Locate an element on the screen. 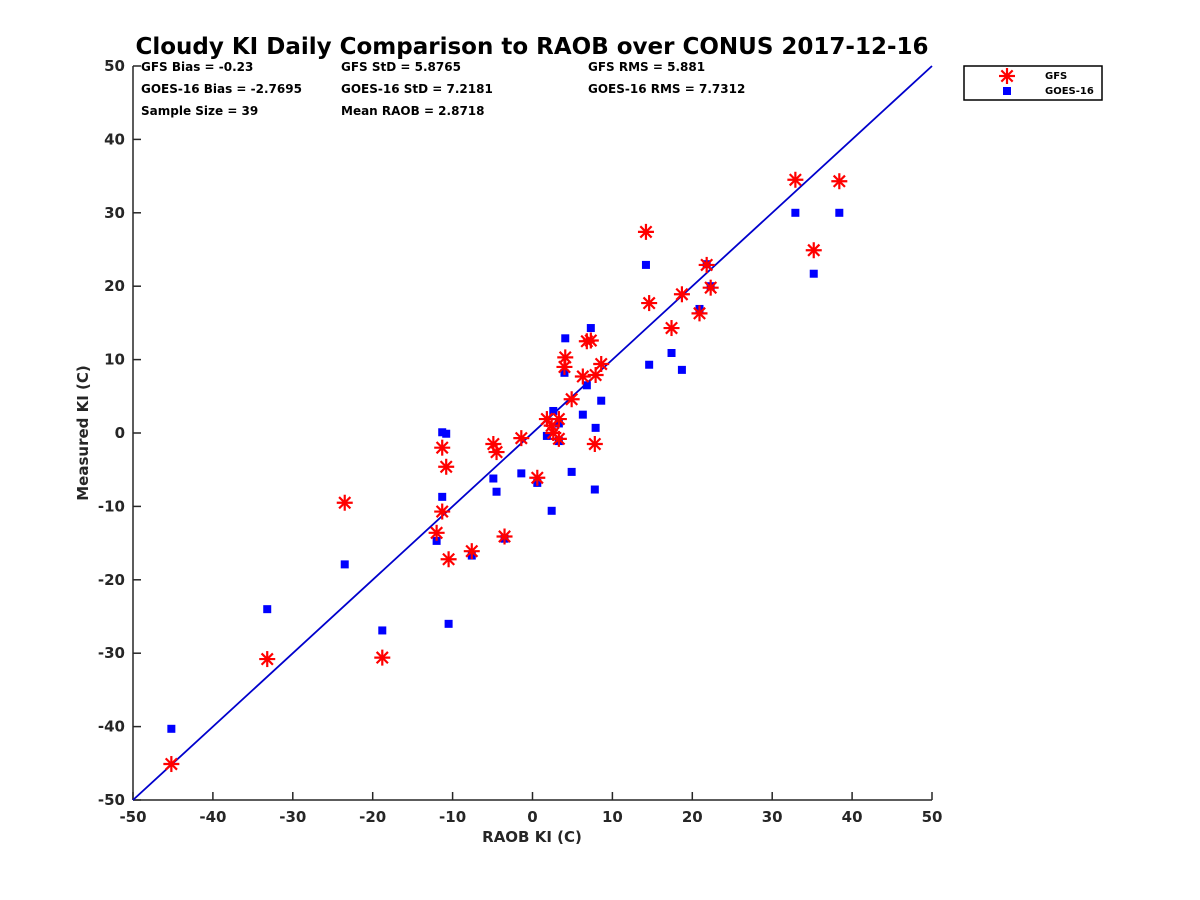 The image size is (1200, 900). legend-gfs-marker is located at coordinates (1007, 76).